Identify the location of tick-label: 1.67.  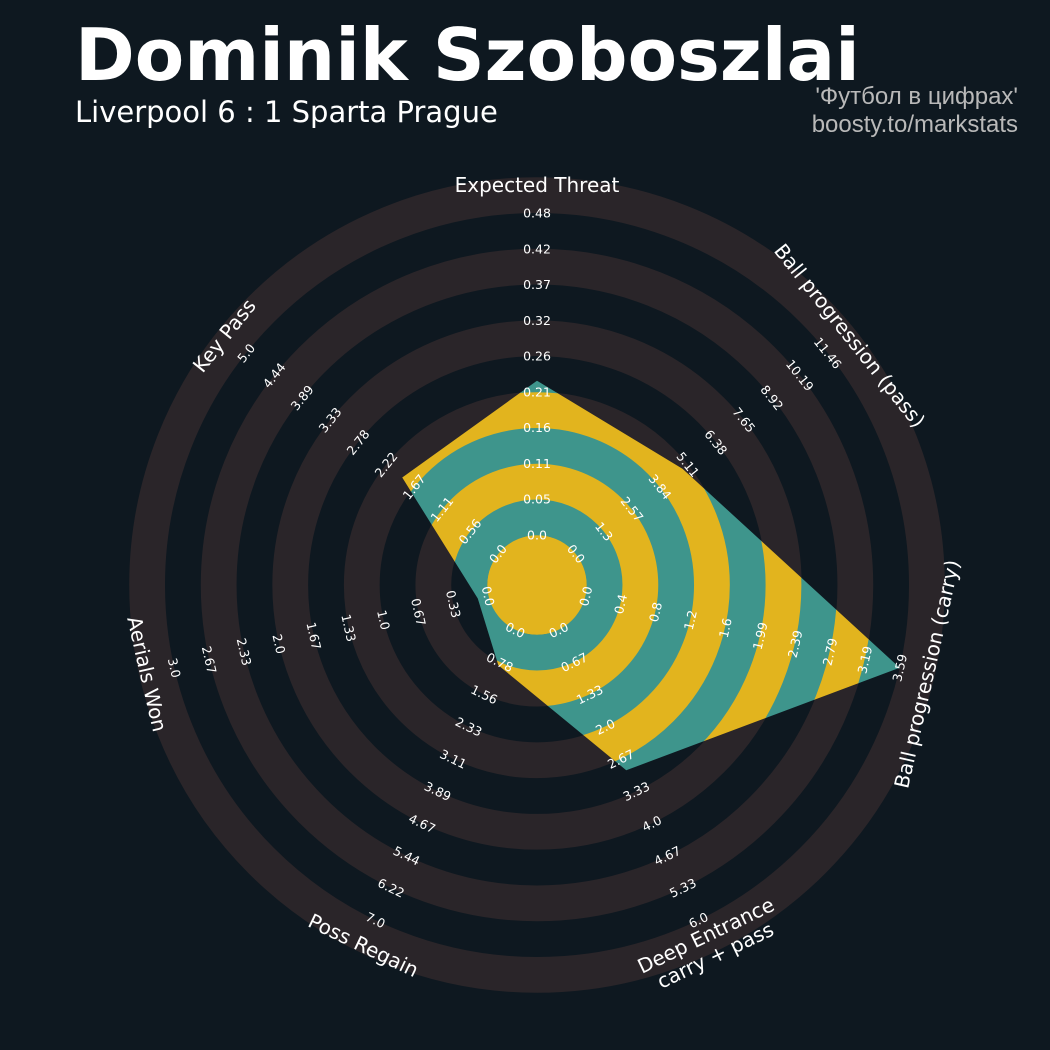
(313, 636).